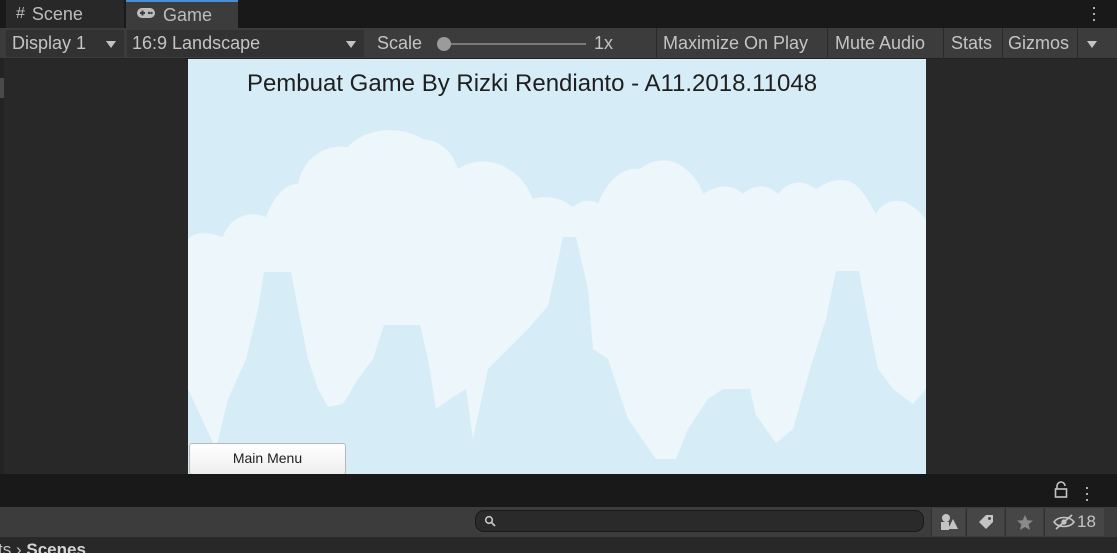 The width and height of the screenshot is (1117, 553). Describe the element at coordinates (558, 490) in the screenshot. I see `project-panel-header` at that location.